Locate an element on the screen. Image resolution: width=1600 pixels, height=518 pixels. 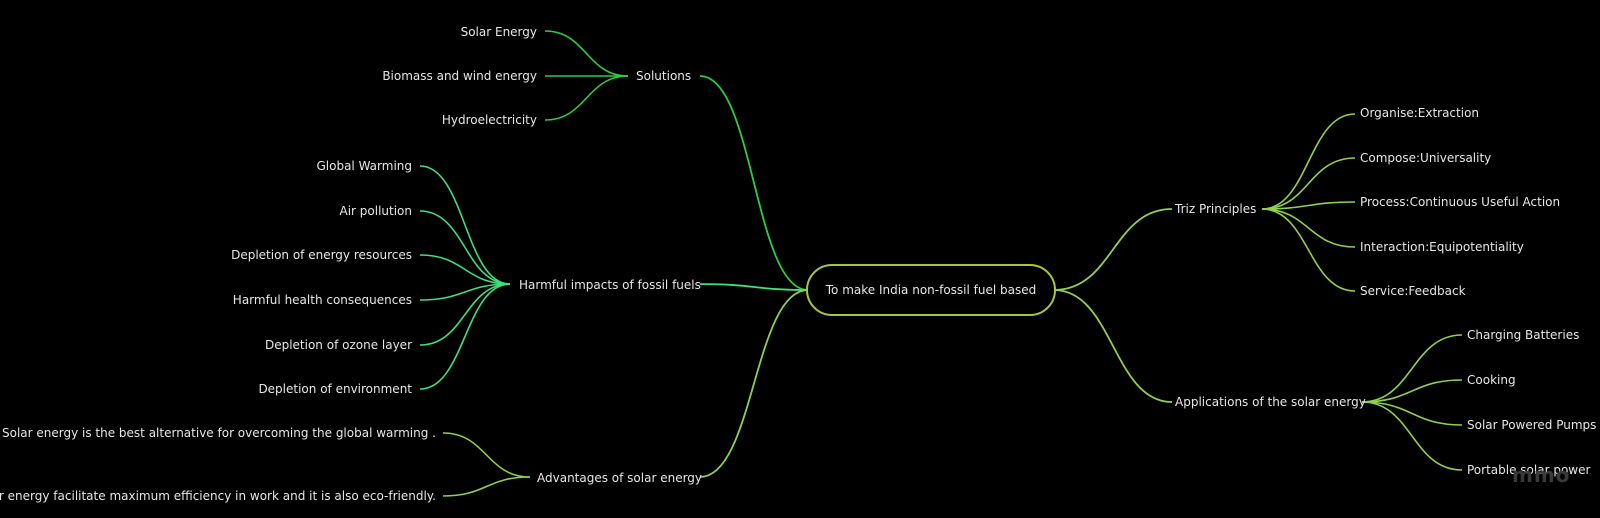
subtopic-process: Process:Continuous Useful Action is located at coordinates (1460, 202).